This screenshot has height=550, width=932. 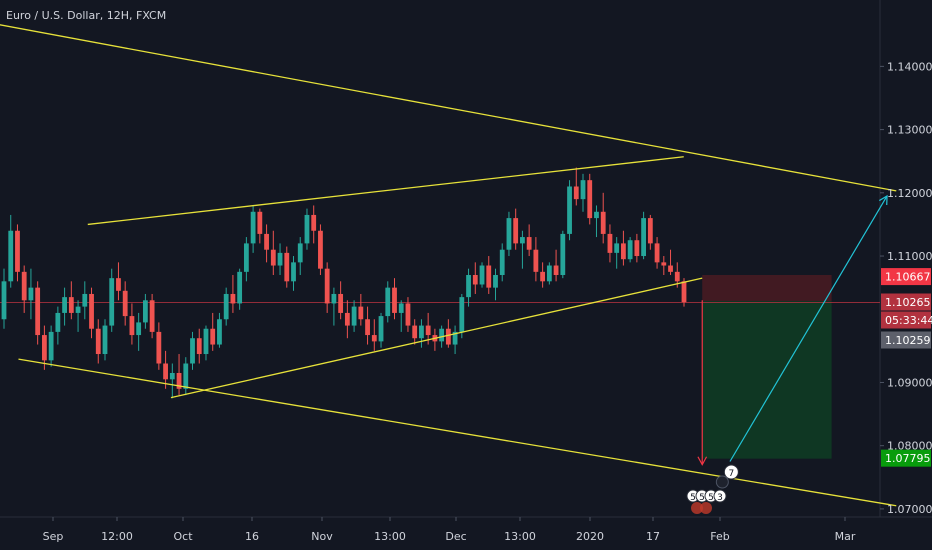 I want to click on up-arrow-head, so click(x=883, y=199).